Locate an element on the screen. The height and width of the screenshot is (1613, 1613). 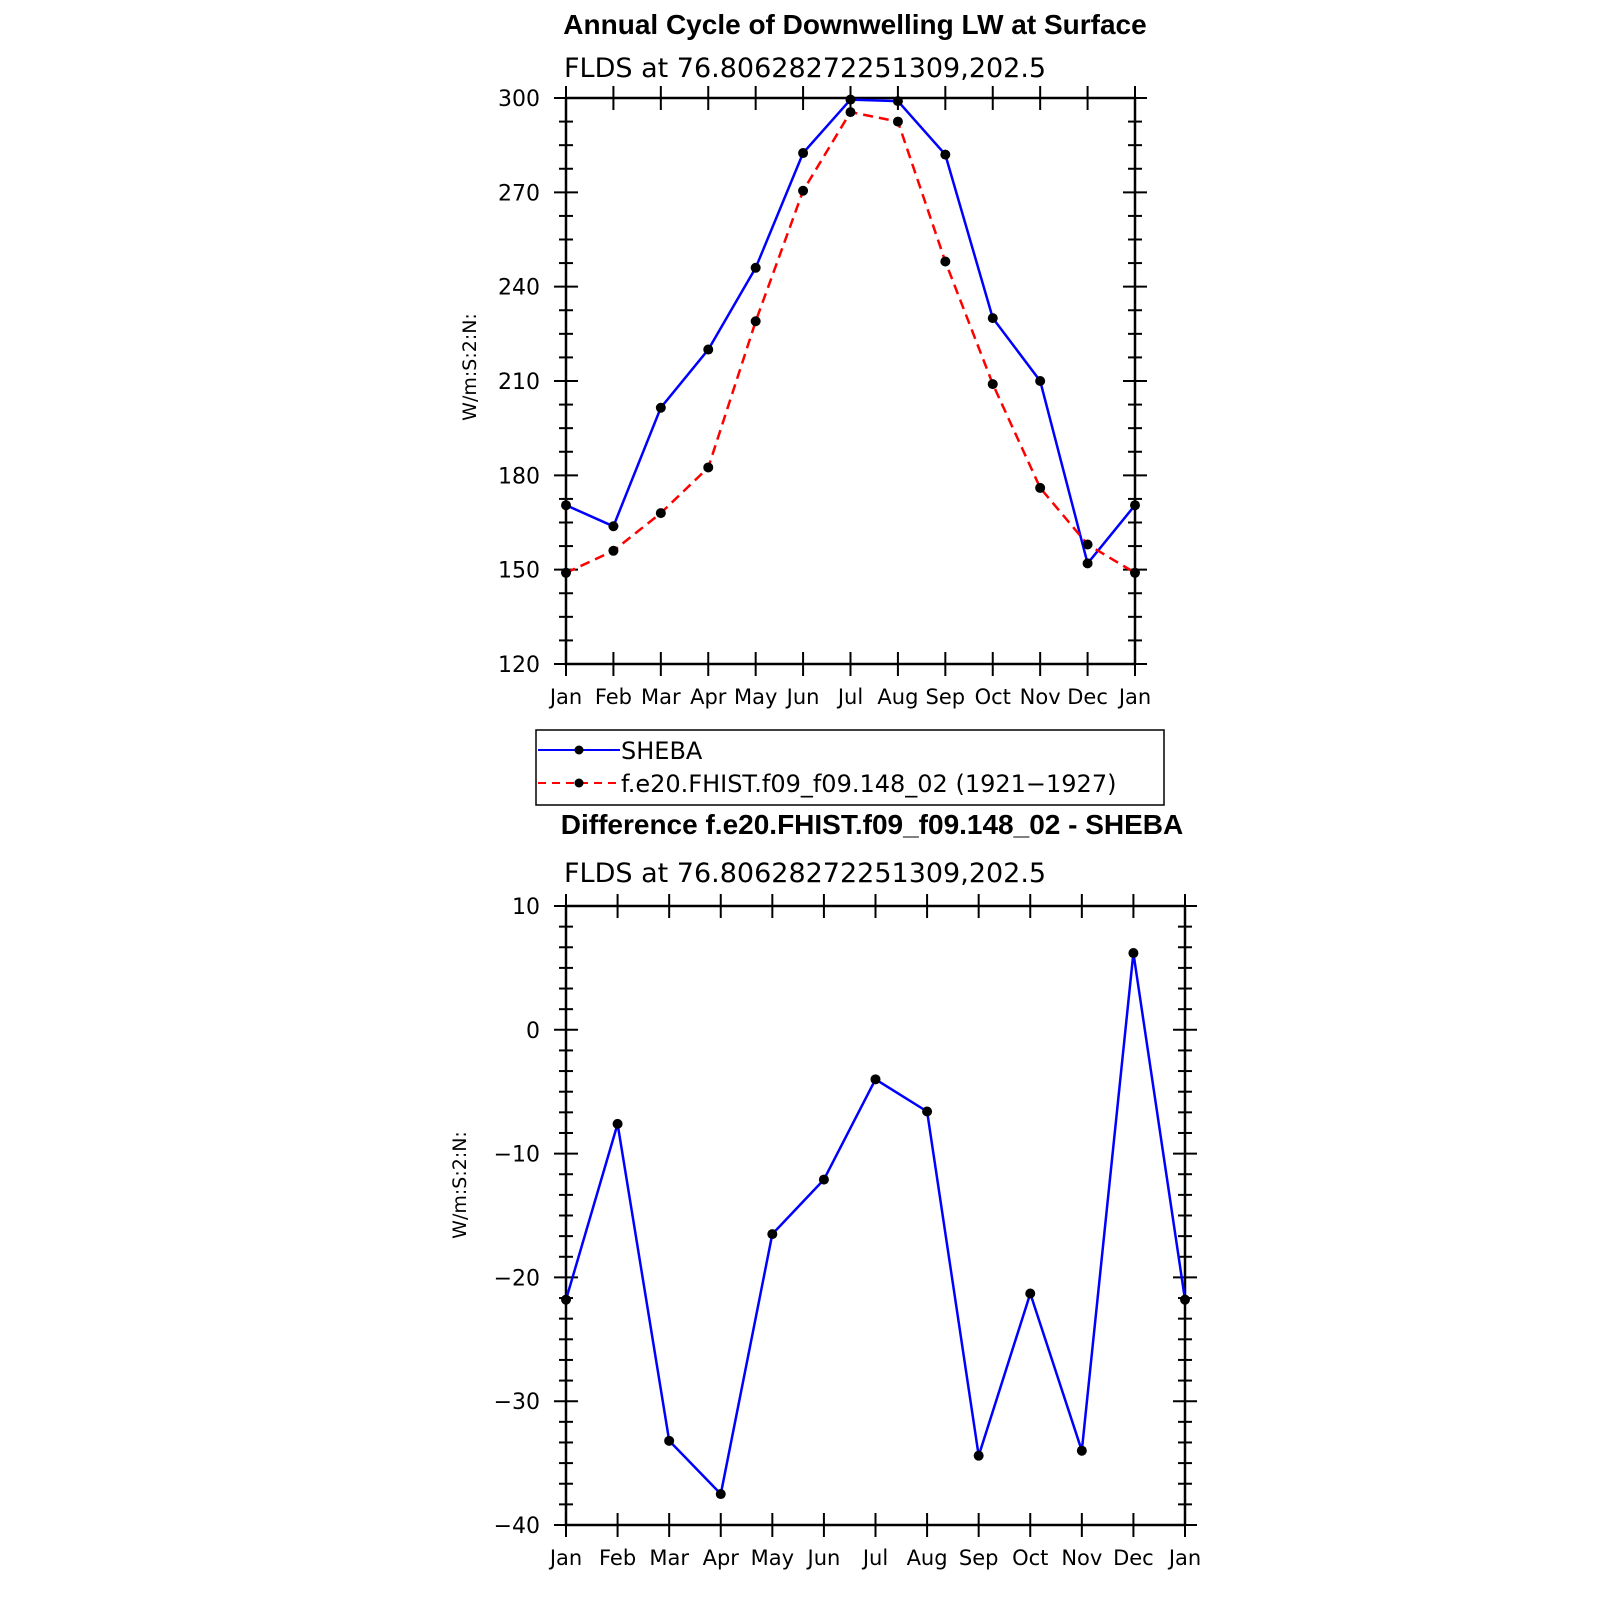
legend-box is located at coordinates (850, 767).